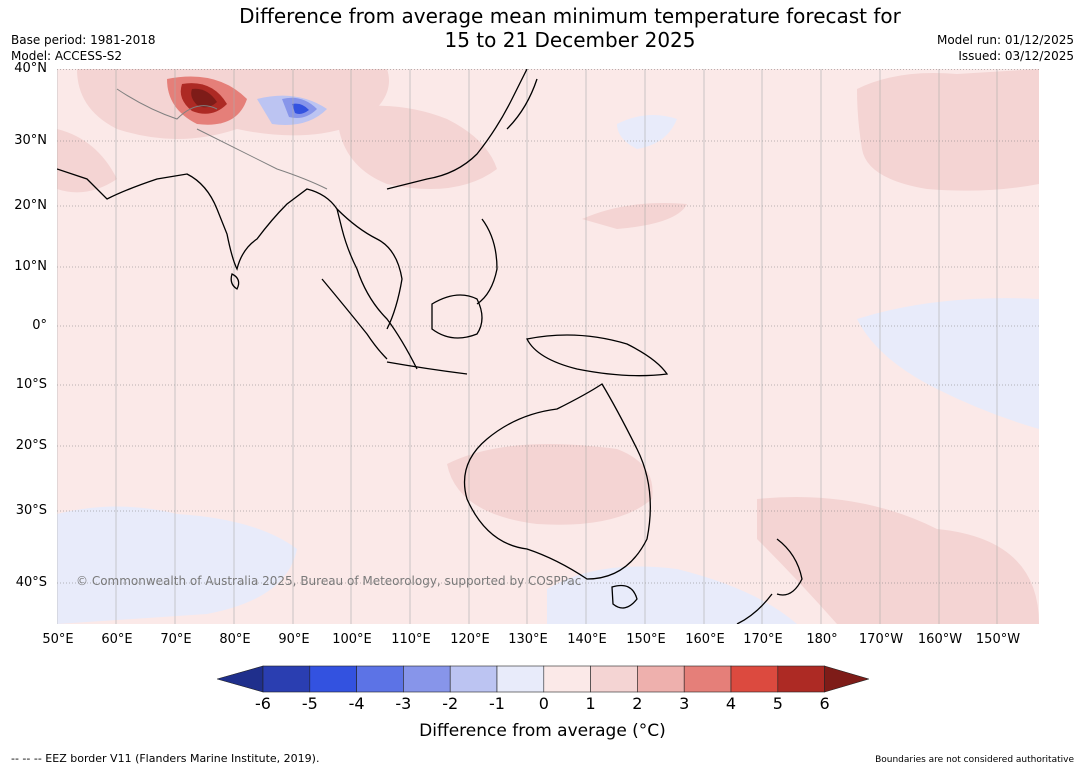  Describe the element at coordinates (1005, 40) in the screenshot. I see `model-run: Model run: 01/12/2025` at that location.